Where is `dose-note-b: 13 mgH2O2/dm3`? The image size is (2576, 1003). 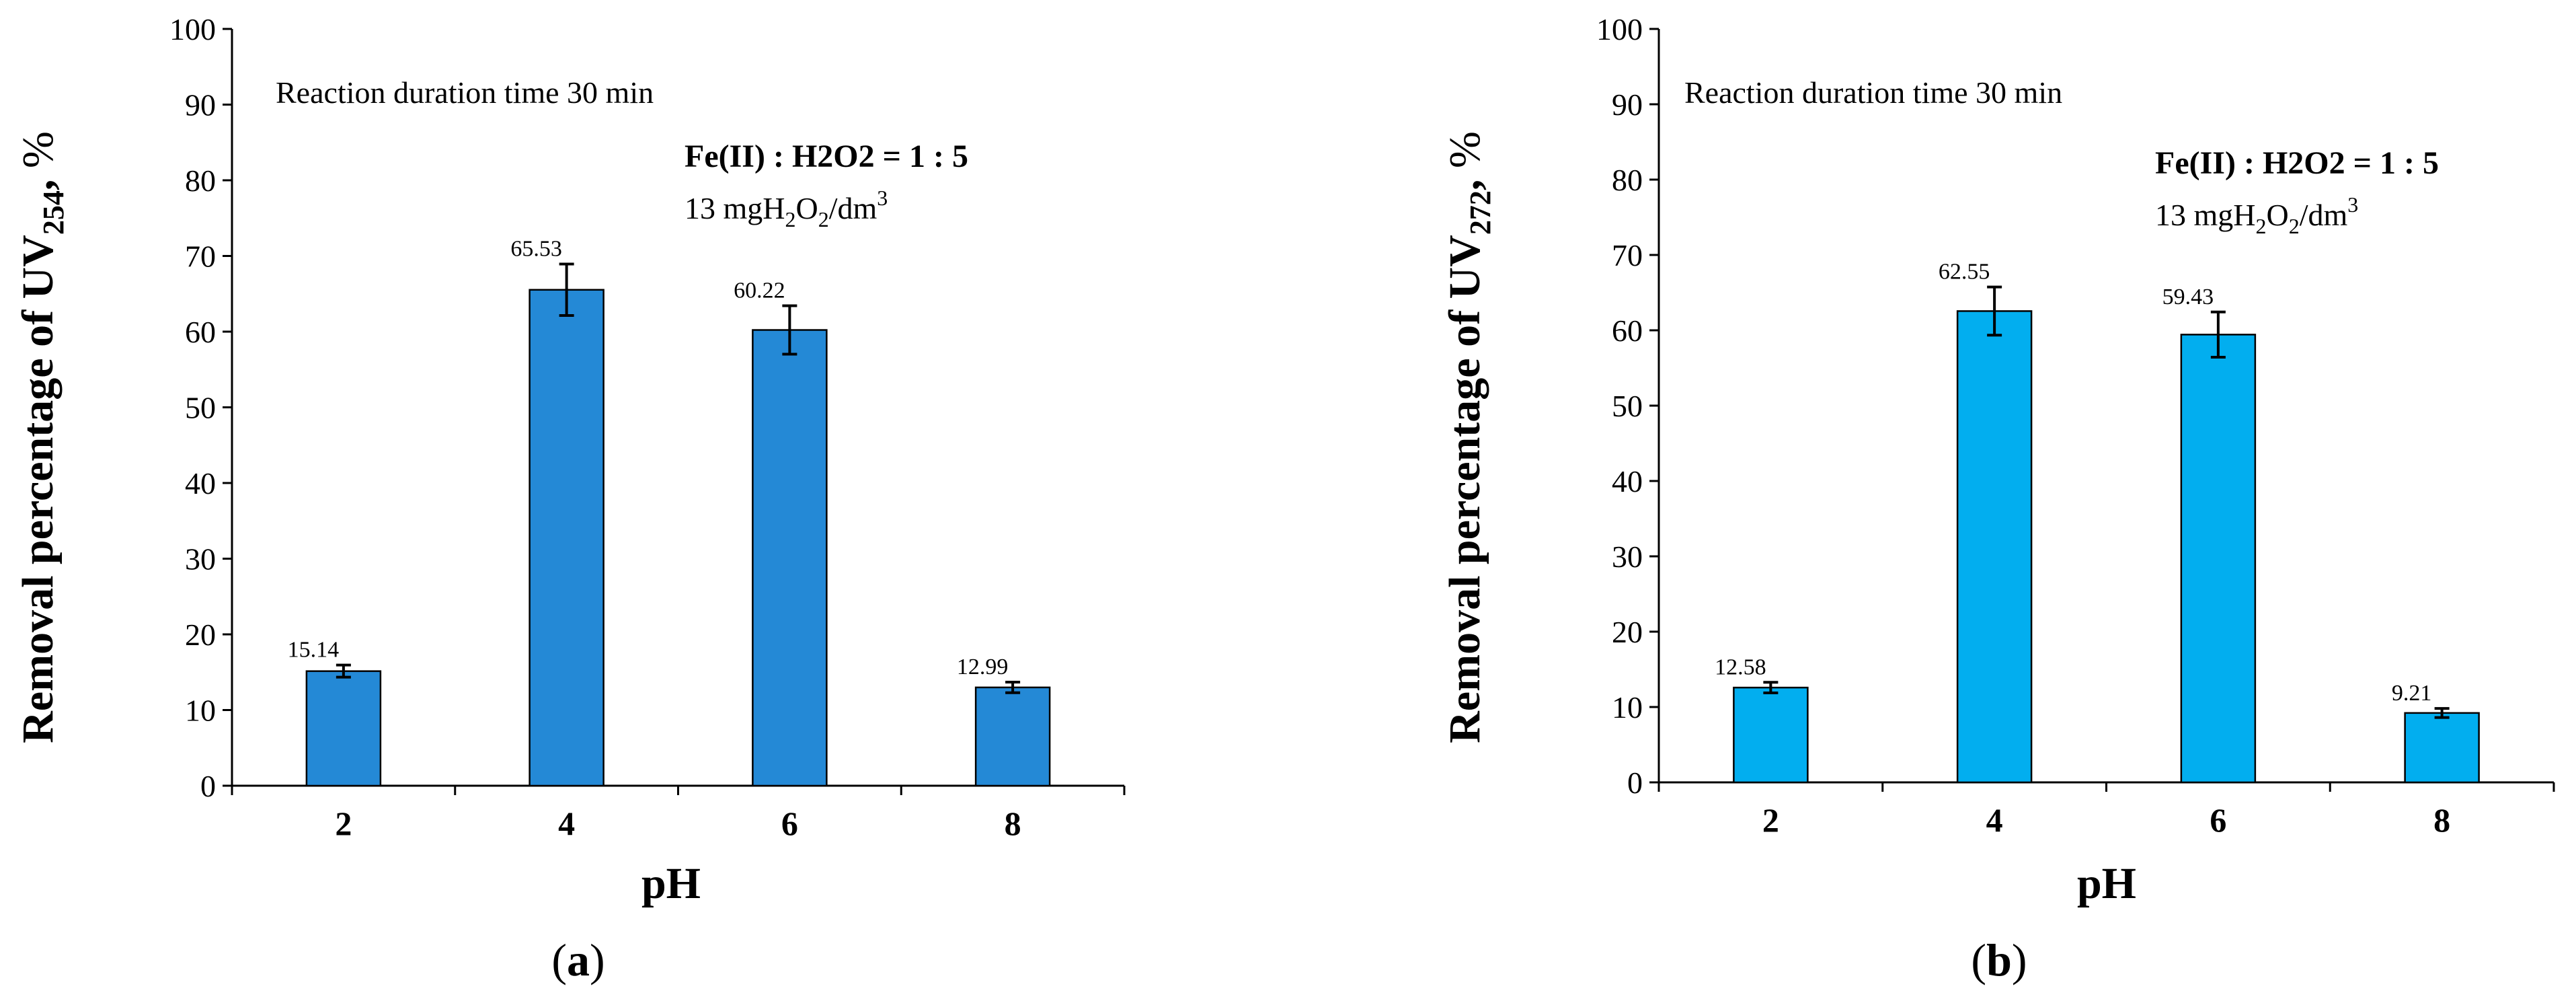 dose-note-b: 13 mgH2O2/dm3 is located at coordinates (2256, 215).